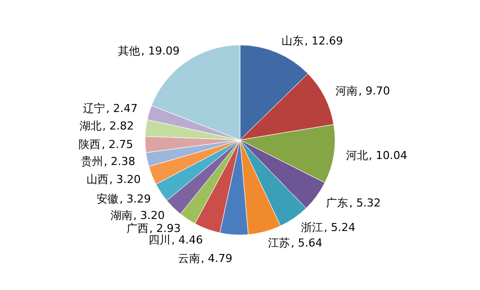  I want to click on slice-label: 湖北, so click(90, 125).